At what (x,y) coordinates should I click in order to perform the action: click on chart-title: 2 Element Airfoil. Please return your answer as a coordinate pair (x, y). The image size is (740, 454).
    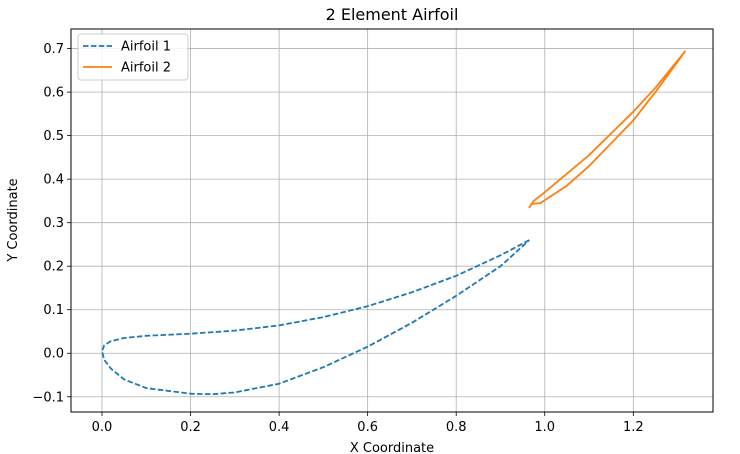
    Looking at the image, I should click on (392, 14).